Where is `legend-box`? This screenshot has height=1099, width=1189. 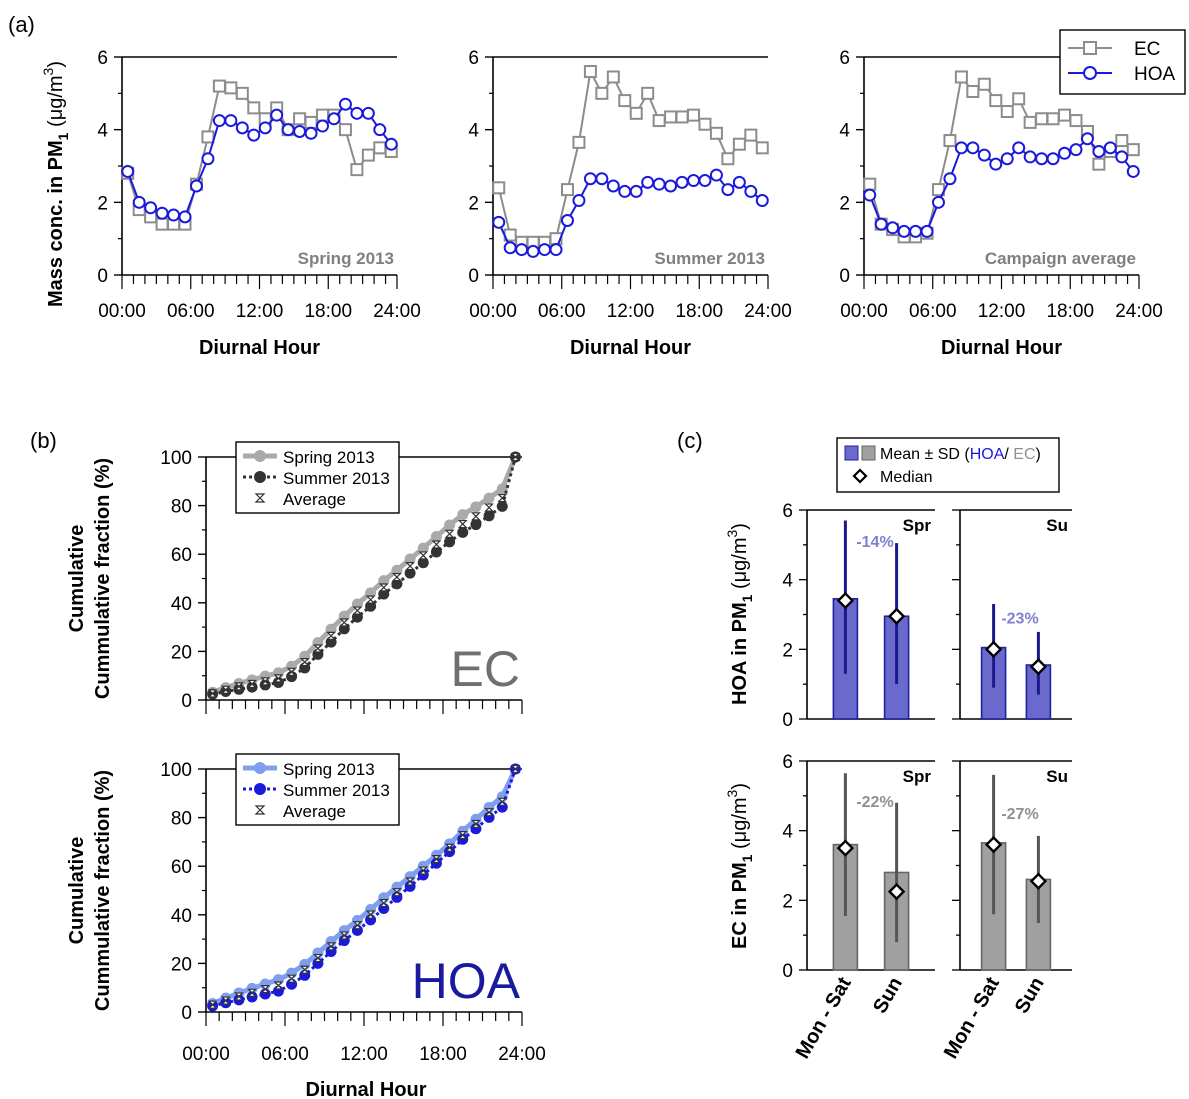
legend-box is located at coordinates (1122, 62).